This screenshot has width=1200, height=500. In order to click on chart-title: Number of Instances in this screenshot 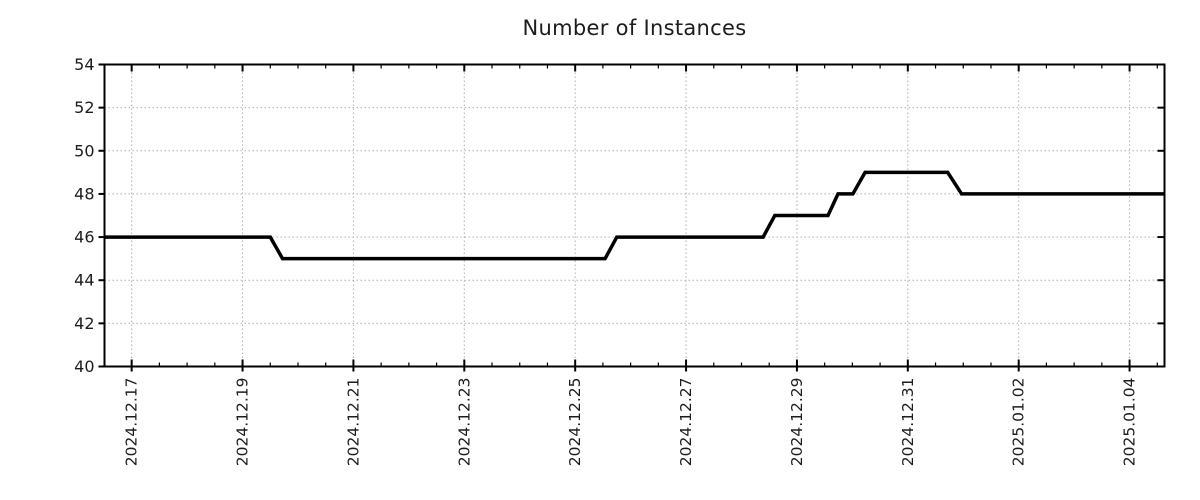, I will do `click(634, 28)`.